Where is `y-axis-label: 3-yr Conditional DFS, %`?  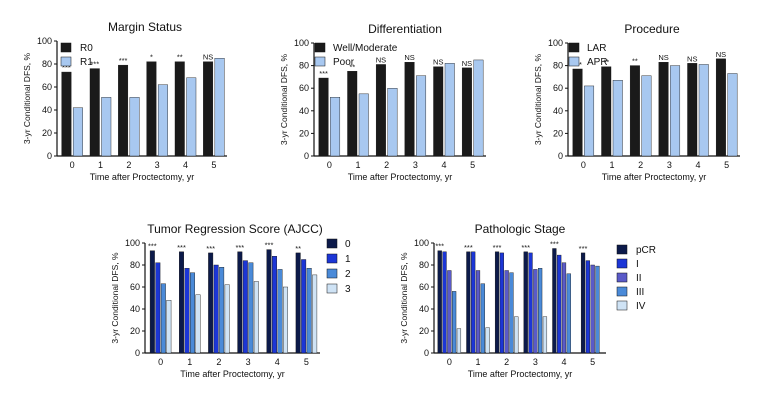
y-axis-label: 3-yr Conditional DFS, % is located at coordinates (404, 298).